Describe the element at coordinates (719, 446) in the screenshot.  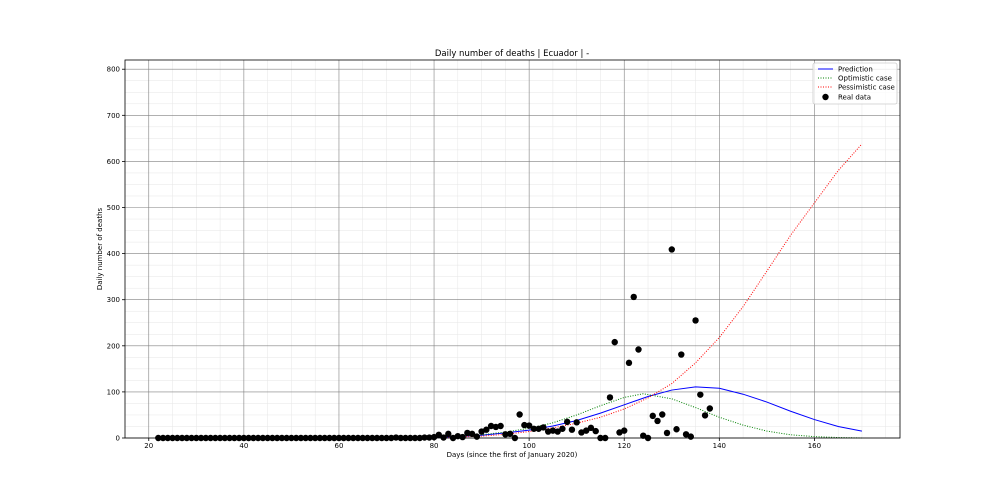
I see `x-tick-label: 140` at that location.